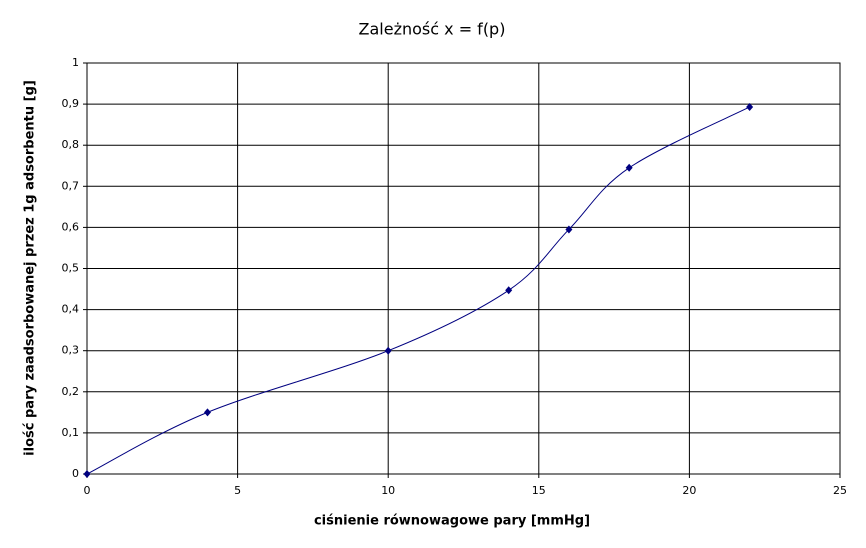  What do you see at coordinates (388, 490) in the screenshot?
I see `x-tick-label: 10` at bounding box center [388, 490].